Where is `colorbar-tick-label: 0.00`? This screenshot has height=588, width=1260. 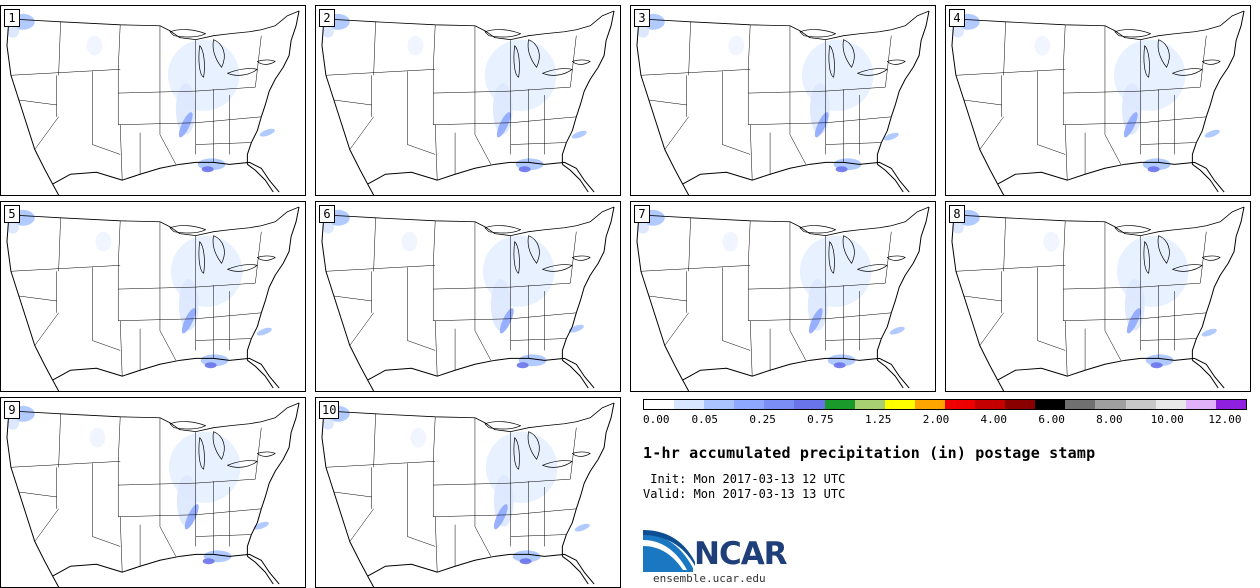 colorbar-tick-label: 0.00 is located at coordinates (656, 419).